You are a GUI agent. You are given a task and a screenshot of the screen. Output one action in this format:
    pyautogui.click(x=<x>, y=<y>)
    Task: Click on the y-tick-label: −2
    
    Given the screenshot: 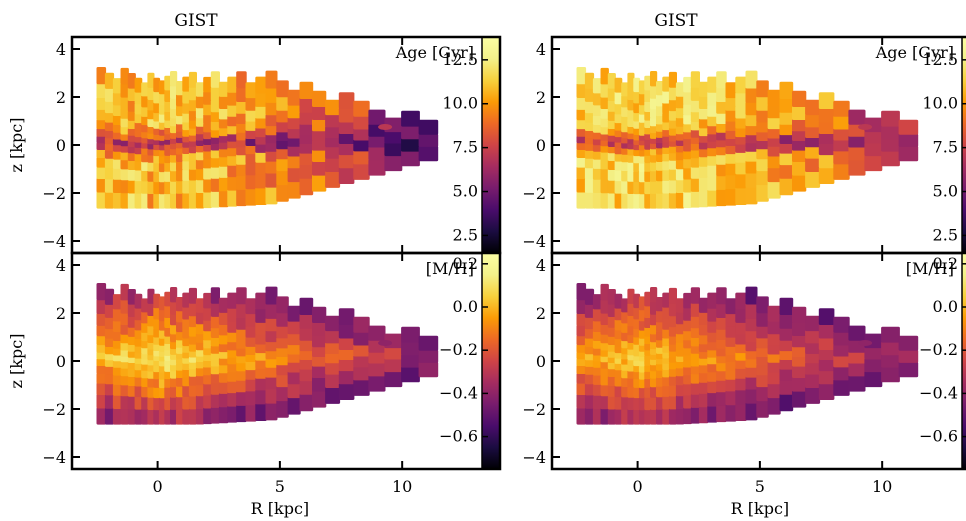 What is the action you would take?
    pyautogui.click(x=54, y=193)
    